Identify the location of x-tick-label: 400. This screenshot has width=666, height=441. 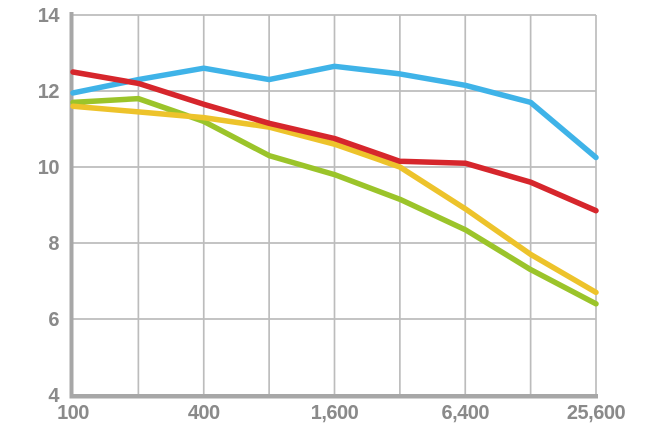
(204, 413).